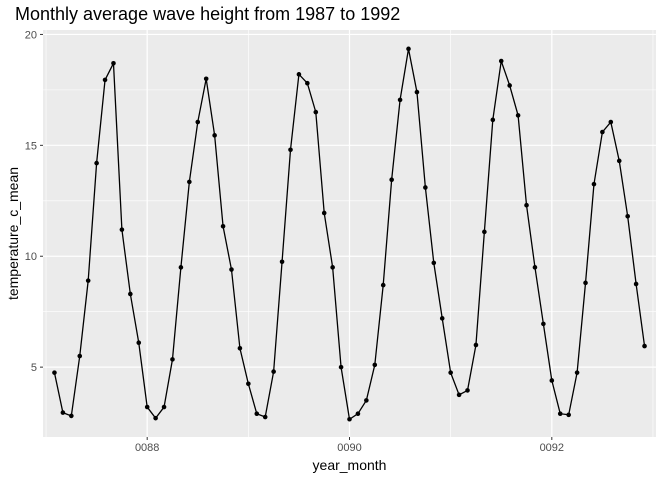 The image size is (672, 480). Describe the element at coordinates (147, 448) in the screenshot. I see `x-tick-label: 0088` at that location.